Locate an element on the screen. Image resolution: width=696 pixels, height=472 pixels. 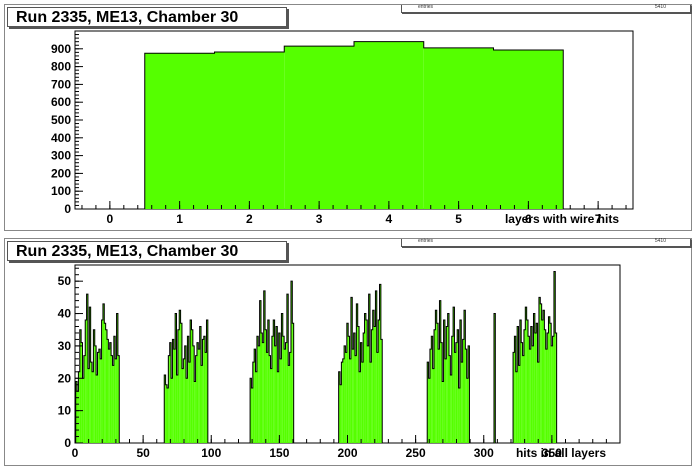
upper-stats-label: entries is located at coordinates (426, 7).